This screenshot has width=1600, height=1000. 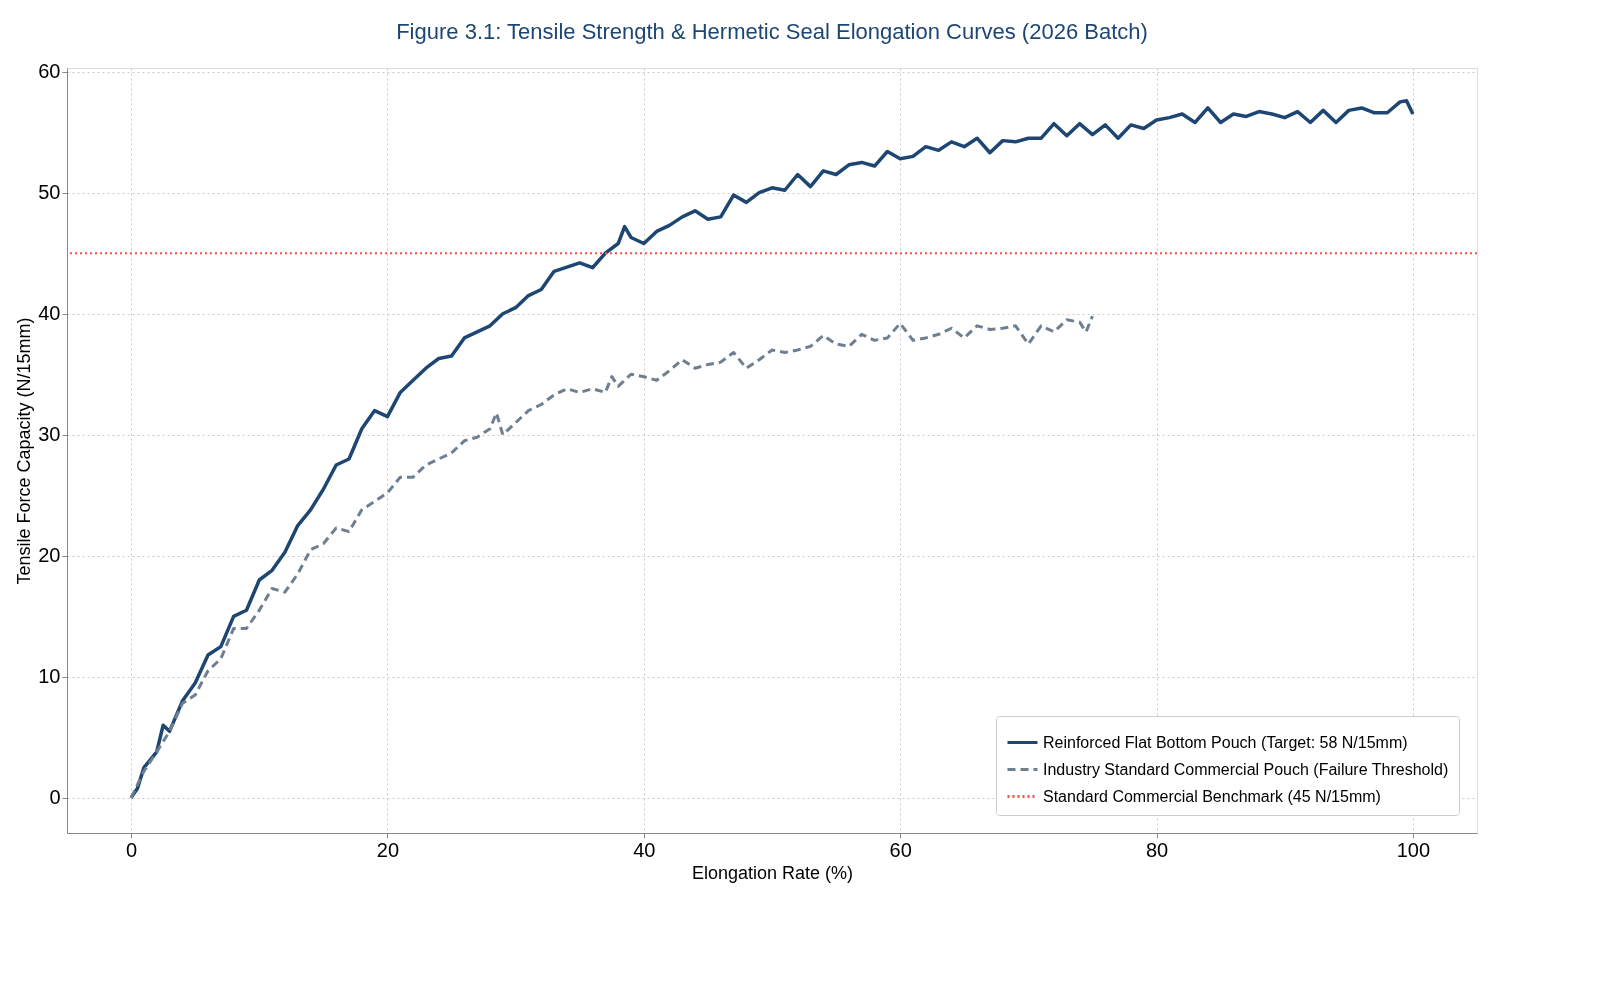 What do you see at coordinates (49, 192) in the screenshot?
I see `y-tick-label: 50` at bounding box center [49, 192].